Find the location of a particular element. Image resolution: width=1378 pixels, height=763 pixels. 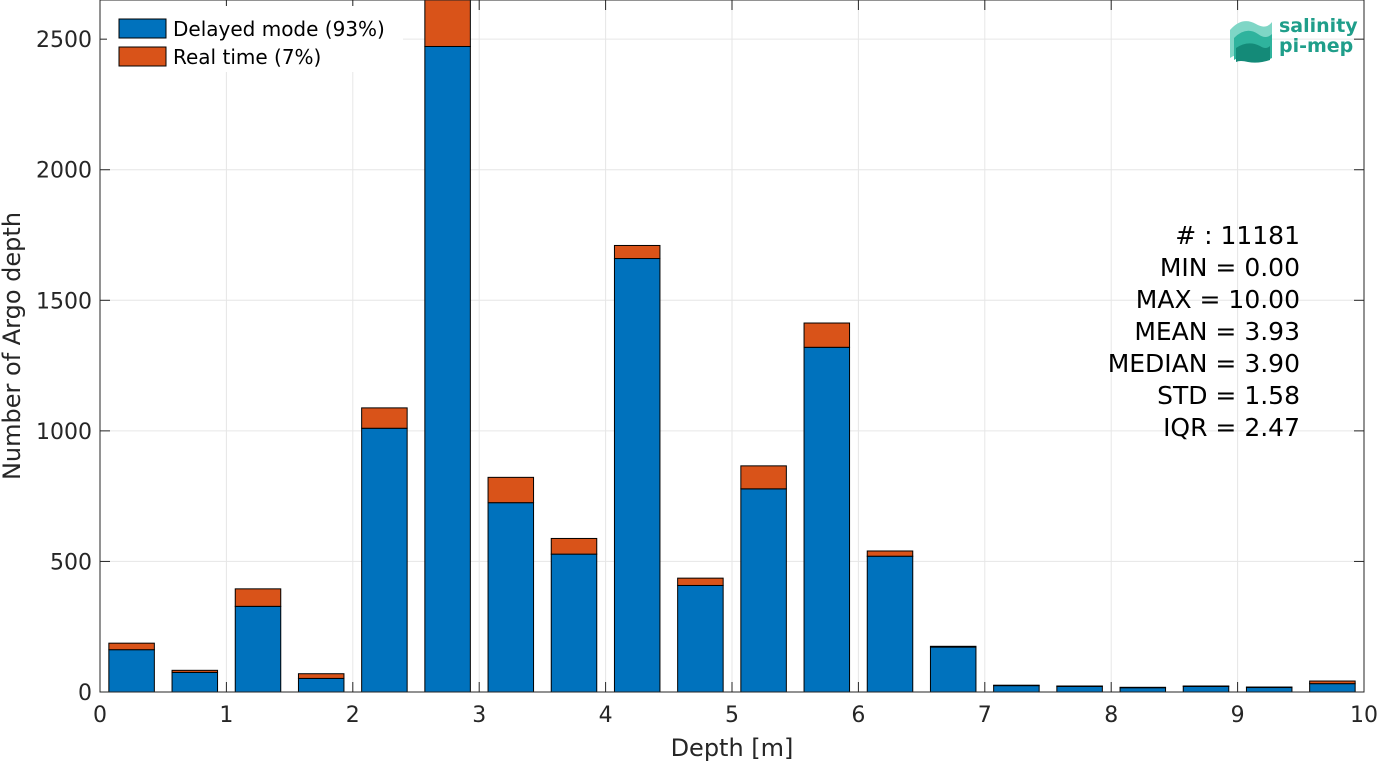

y-tick-label: 2000 is located at coordinates (64, 171).